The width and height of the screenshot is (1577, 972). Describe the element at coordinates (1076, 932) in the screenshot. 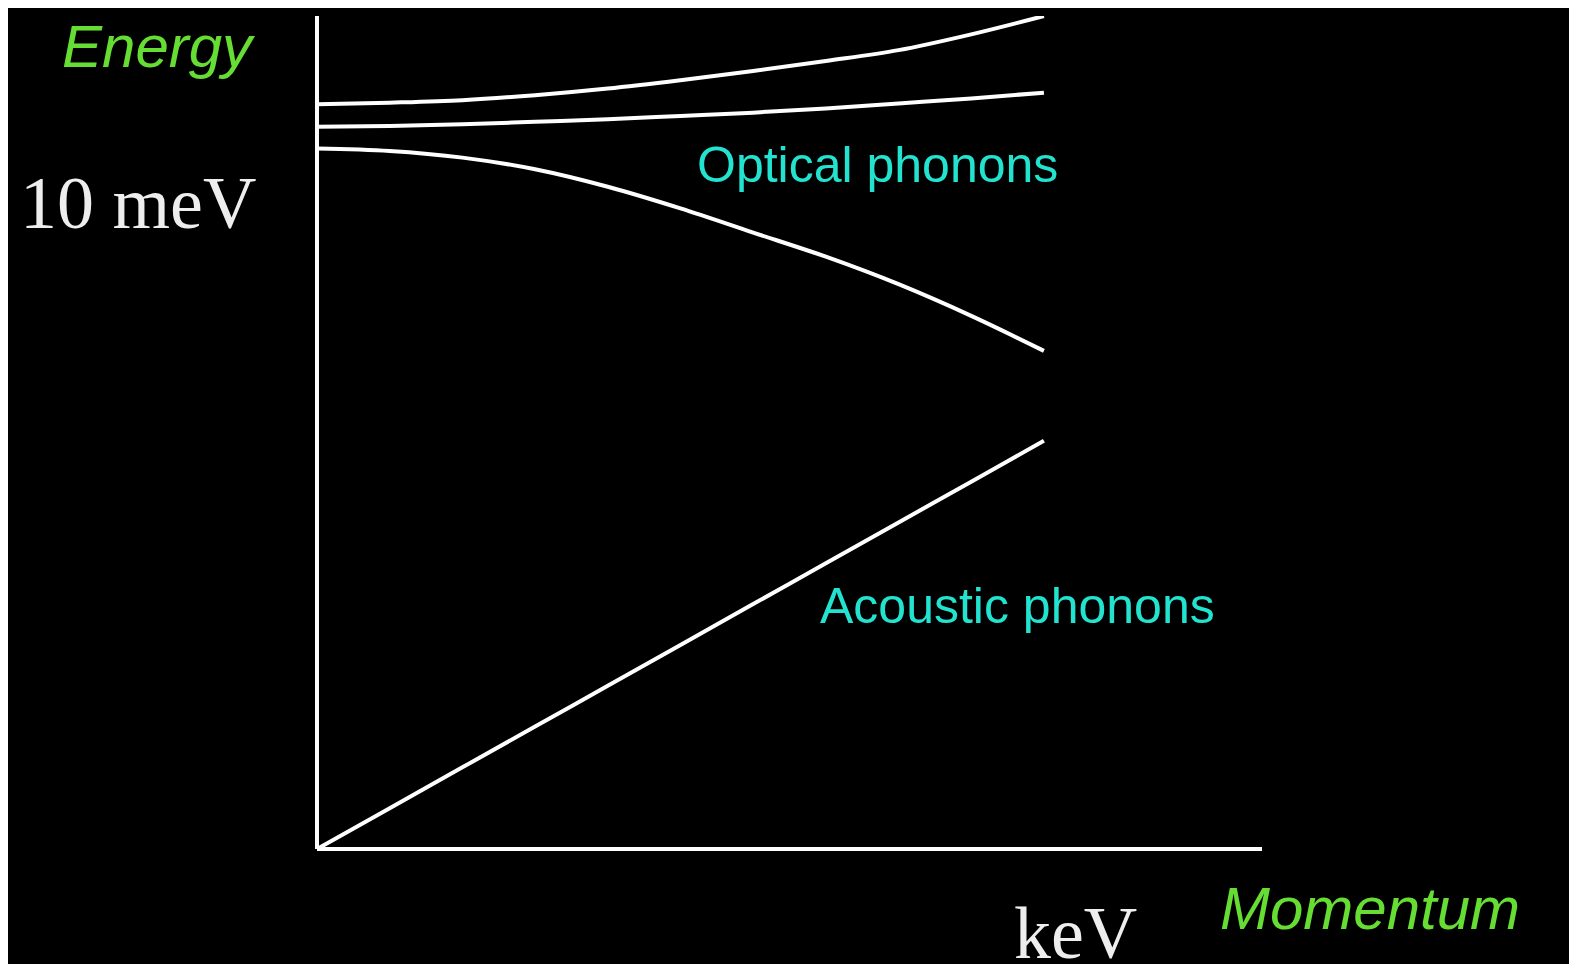

I see `text: keV` at that location.